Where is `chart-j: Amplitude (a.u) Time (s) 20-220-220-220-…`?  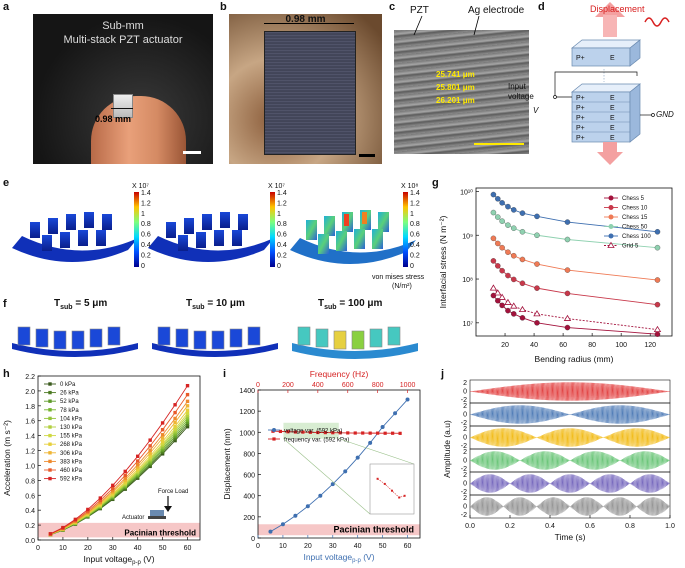
chart-j: Amplitude (a.u) Time (s) 20-220-220-220-… is located at coordinates (558, 460).